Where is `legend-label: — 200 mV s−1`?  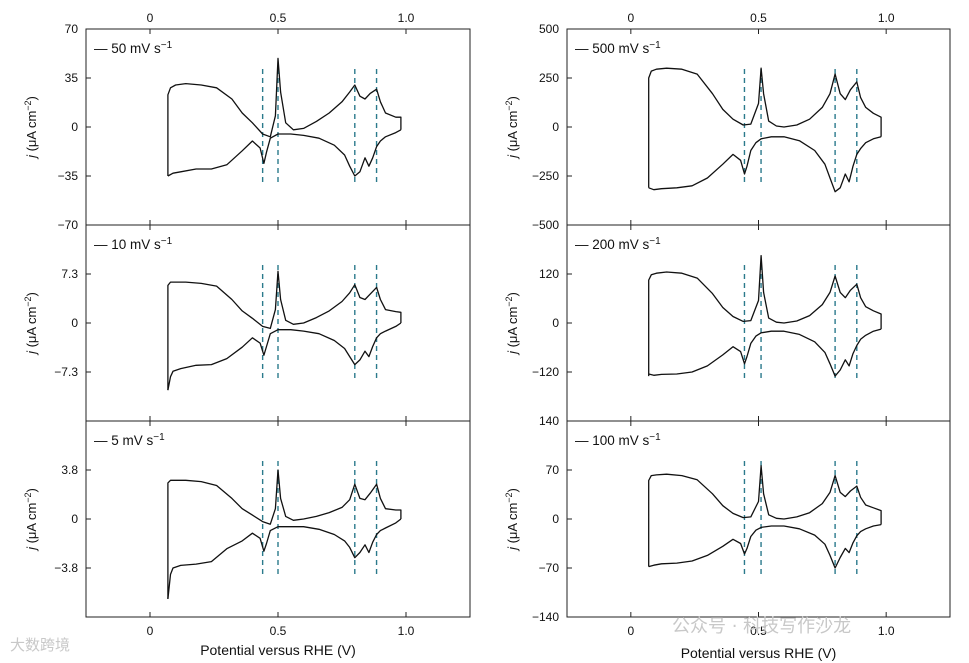 legend-label: — 200 mV s−1 is located at coordinates (618, 244).